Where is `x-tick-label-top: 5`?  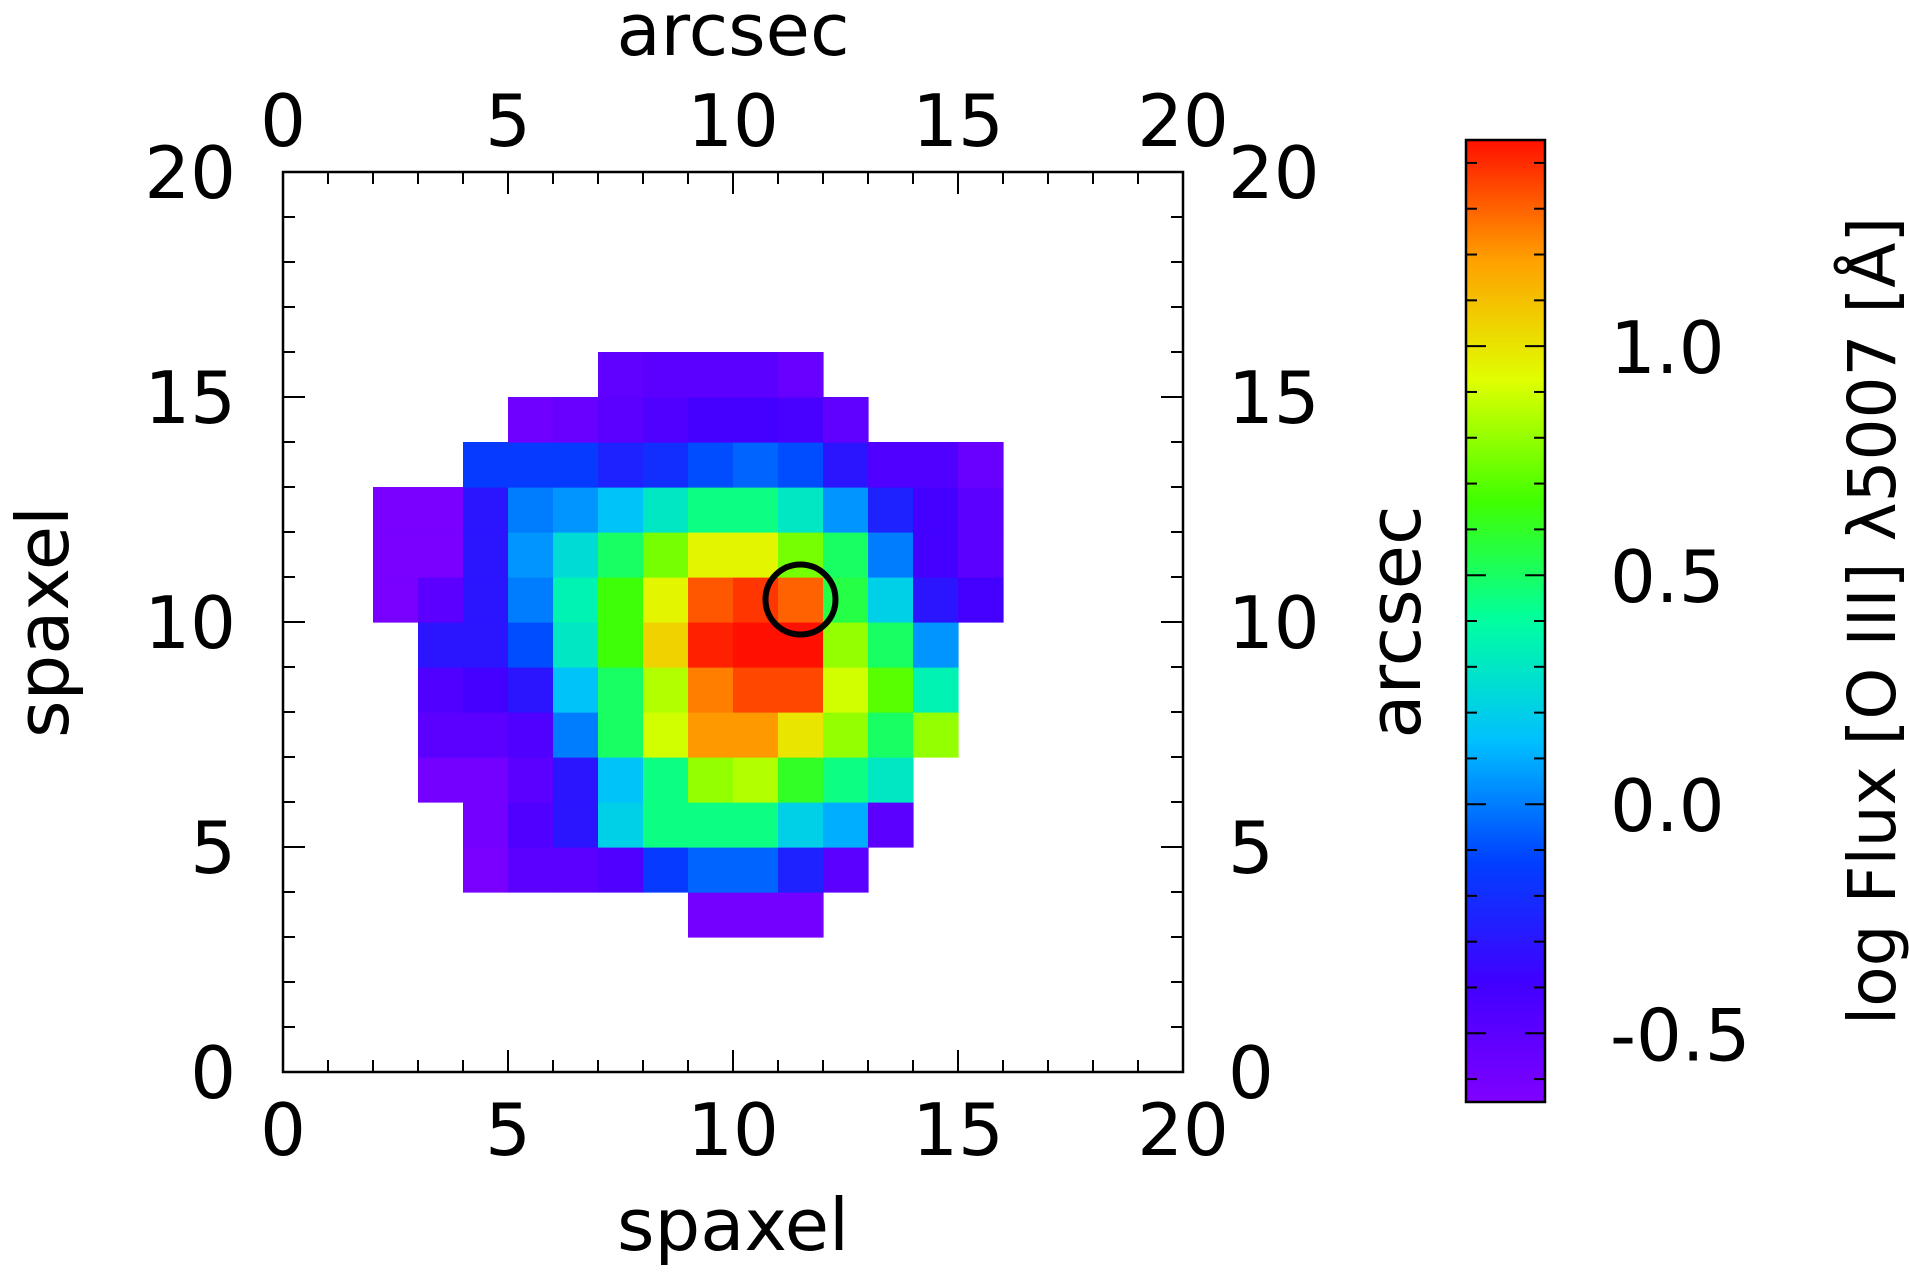
x-tick-label-top: 5 is located at coordinates (508, 121).